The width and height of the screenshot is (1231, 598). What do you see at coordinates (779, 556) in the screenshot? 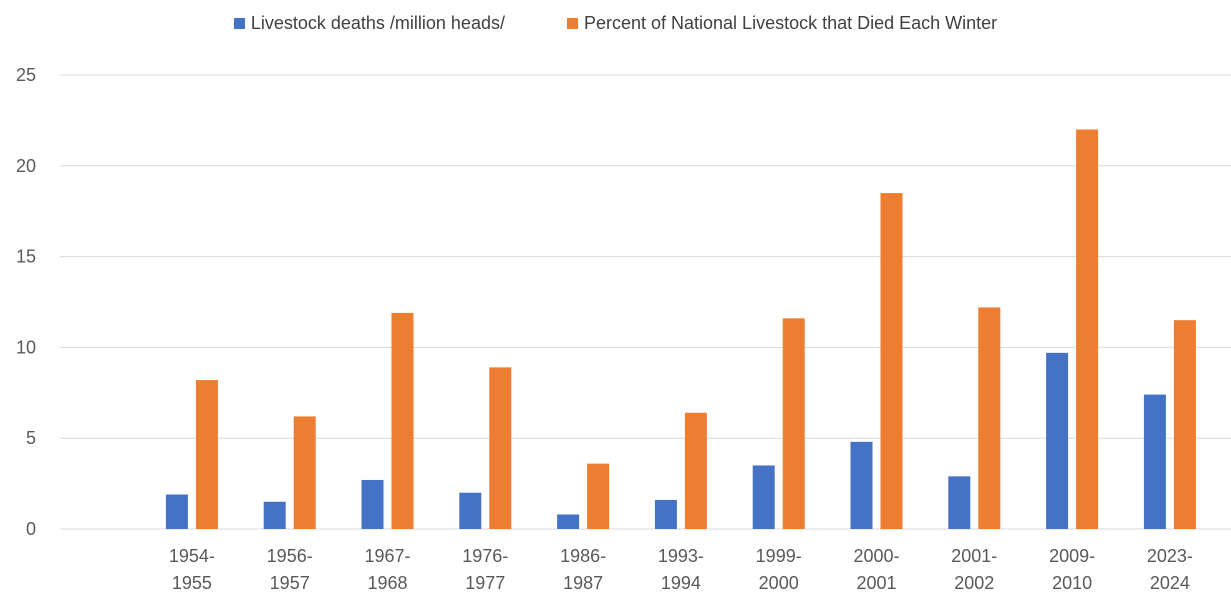
I see `x-tick-label: 1999-` at bounding box center [779, 556].